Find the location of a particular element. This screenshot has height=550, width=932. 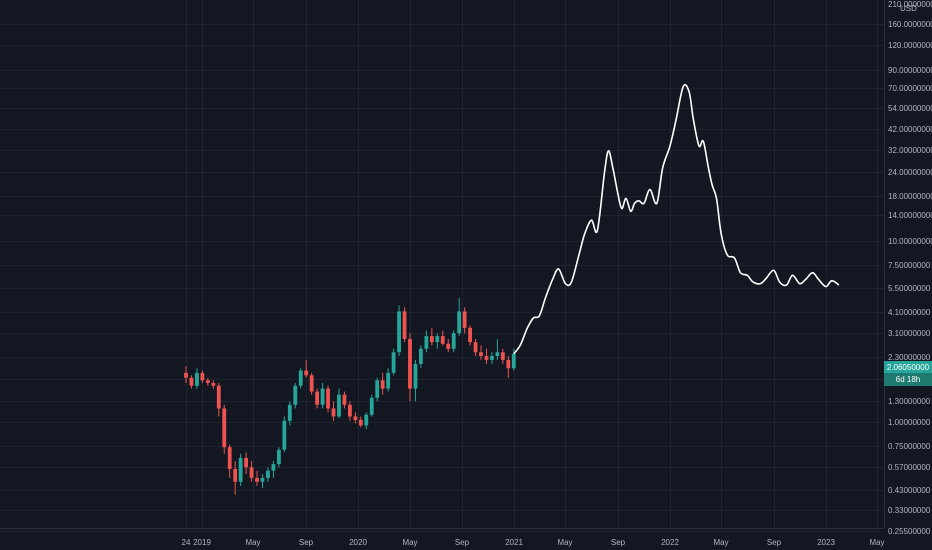

y-tick-label: 24.00000000 is located at coordinates (910, 172).